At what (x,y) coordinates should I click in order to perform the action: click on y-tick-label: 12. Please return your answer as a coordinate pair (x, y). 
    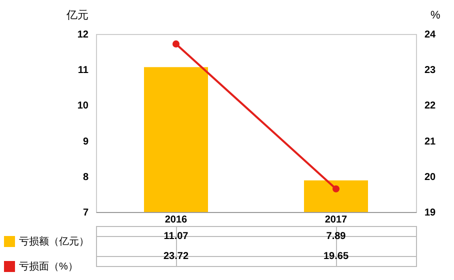
    Looking at the image, I should click on (83, 35).